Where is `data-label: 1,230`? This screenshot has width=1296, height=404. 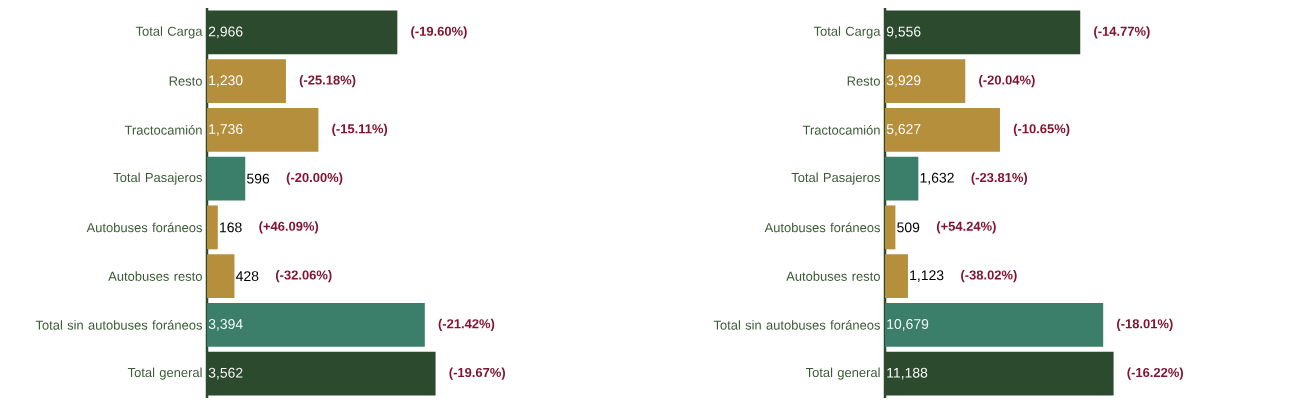
data-label: 1,230 is located at coordinates (226, 81).